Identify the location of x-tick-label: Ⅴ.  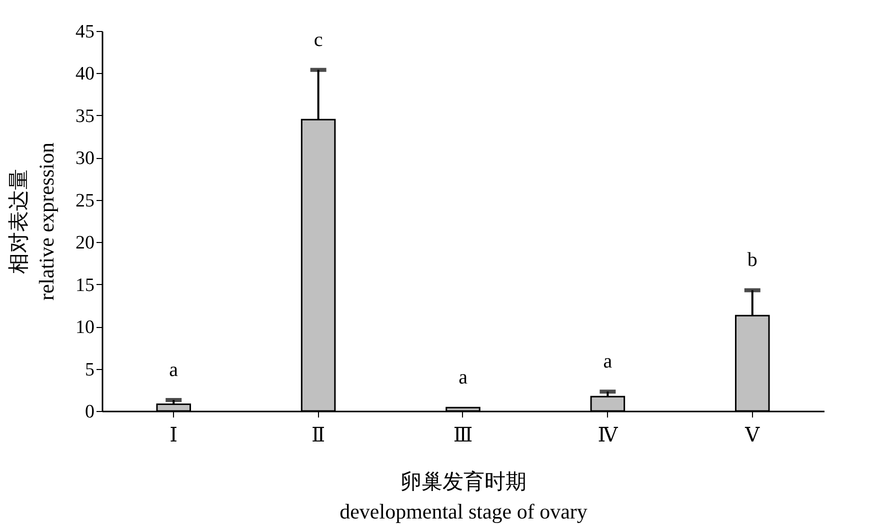
(752, 435).